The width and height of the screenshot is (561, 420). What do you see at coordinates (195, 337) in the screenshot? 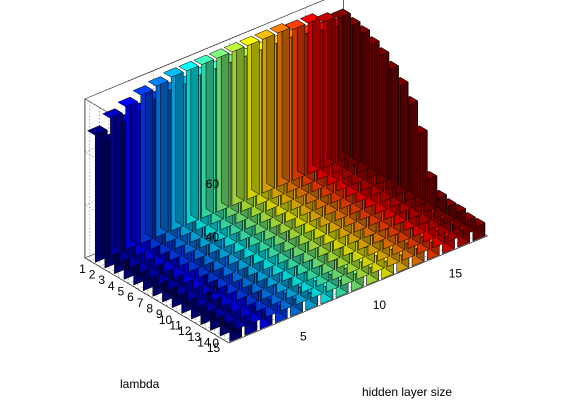
I see `y-tick-label: 13` at bounding box center [195, 337].